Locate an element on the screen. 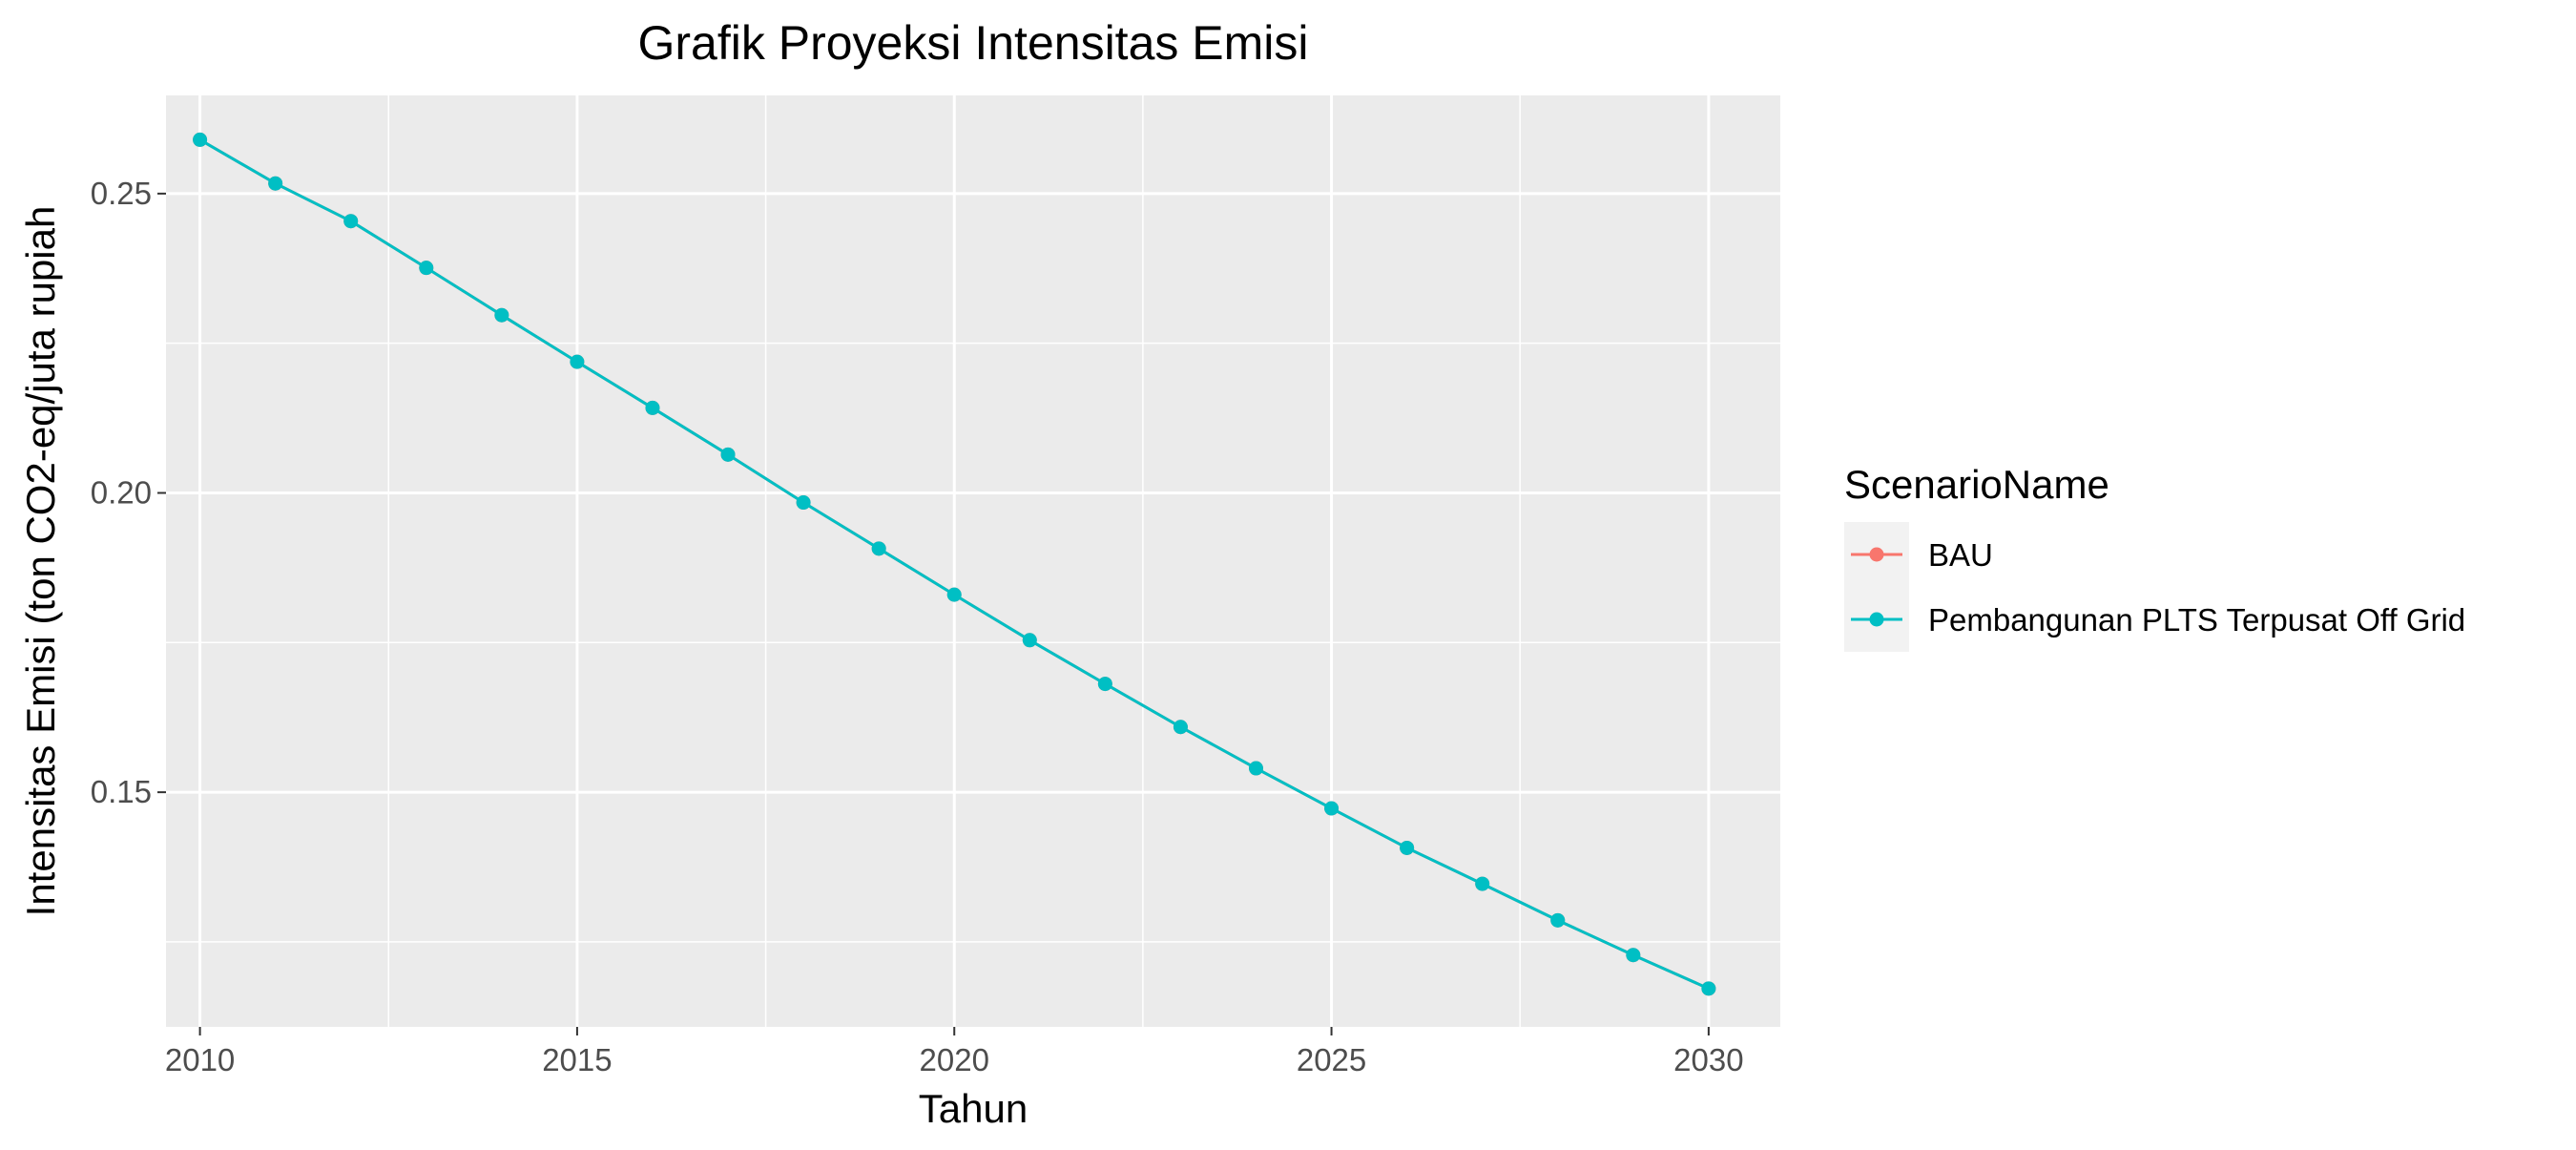 This screenshot has width=2576, height=1150. x-tick-label: 2015 is located at coordinates (577, 1059).